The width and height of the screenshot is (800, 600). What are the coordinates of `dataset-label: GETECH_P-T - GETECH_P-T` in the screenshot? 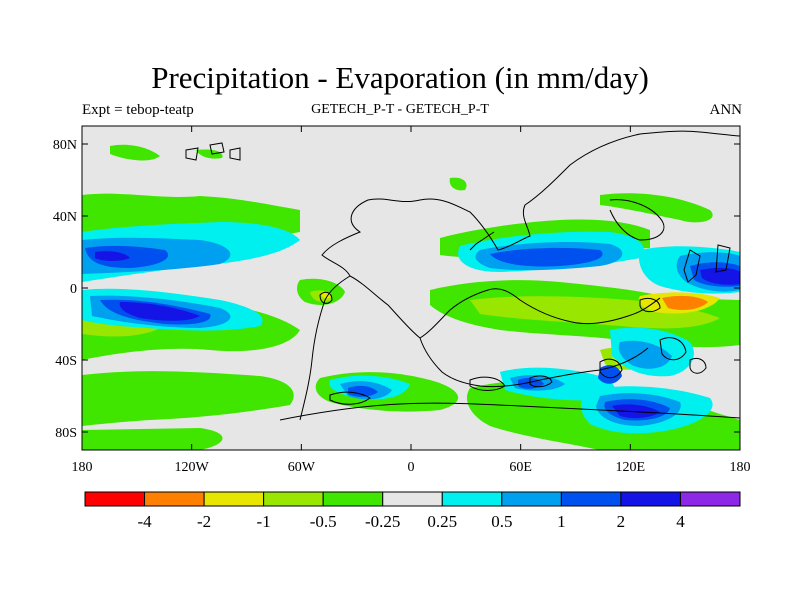 It's located at (400, 109).